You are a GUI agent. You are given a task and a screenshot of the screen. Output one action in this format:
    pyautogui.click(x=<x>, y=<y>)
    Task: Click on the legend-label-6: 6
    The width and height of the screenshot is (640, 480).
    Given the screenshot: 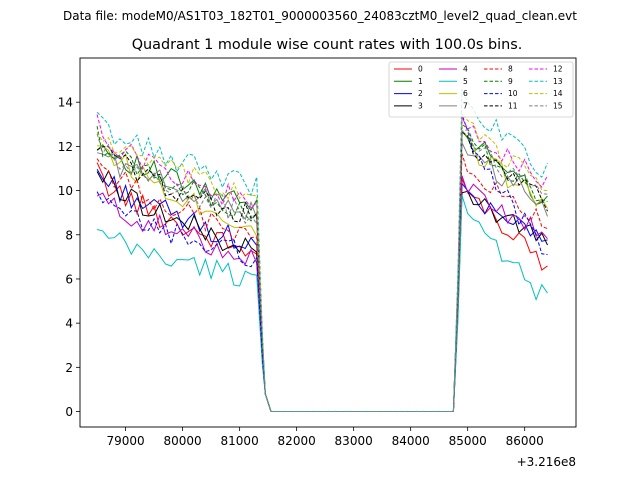 What is the action you would take?
    pyautogui.click(x=465, y=93)
    